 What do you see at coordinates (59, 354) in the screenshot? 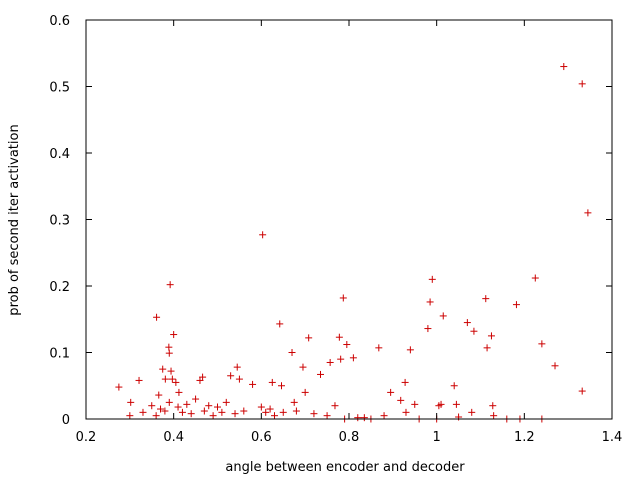
I see `y-tick-label: 0.1` at bounding box center [59, 354].